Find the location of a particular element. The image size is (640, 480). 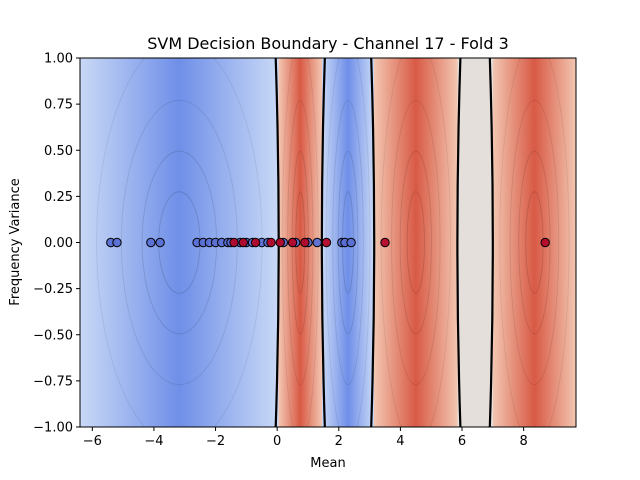

y-tick-label: −1.00 is located at coordinates (53, 428).